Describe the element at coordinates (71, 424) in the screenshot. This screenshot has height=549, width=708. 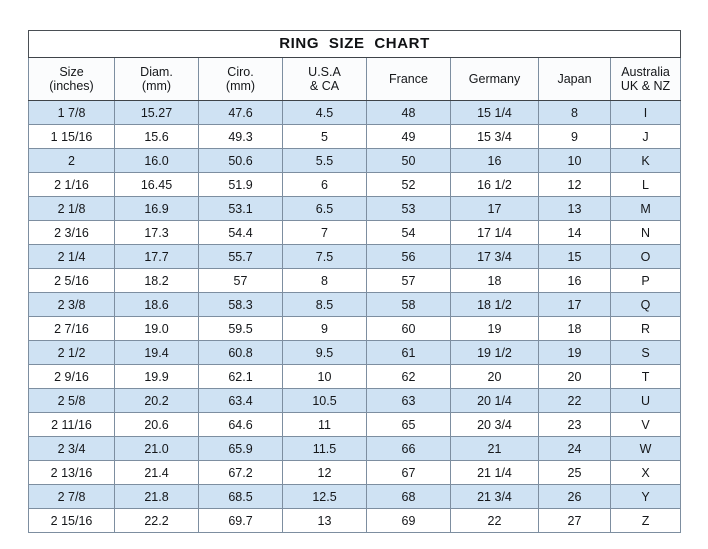
I see `cell-r13-c0: 2 11/16` at that location.